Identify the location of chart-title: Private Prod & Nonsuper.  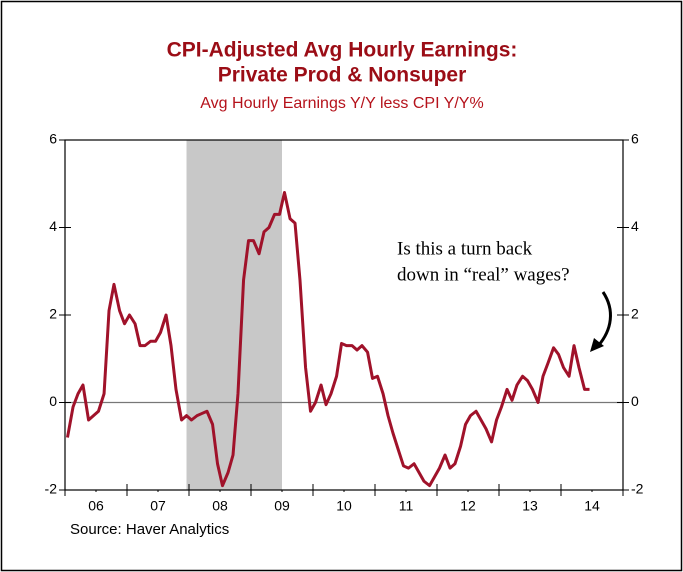
(342, 75).